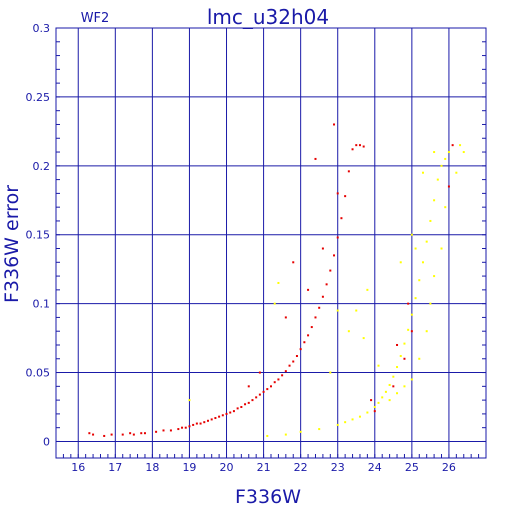  Describe the element at coordinates (152, 467) in the screenshot. I see `x-tick-label: 18` at that location.